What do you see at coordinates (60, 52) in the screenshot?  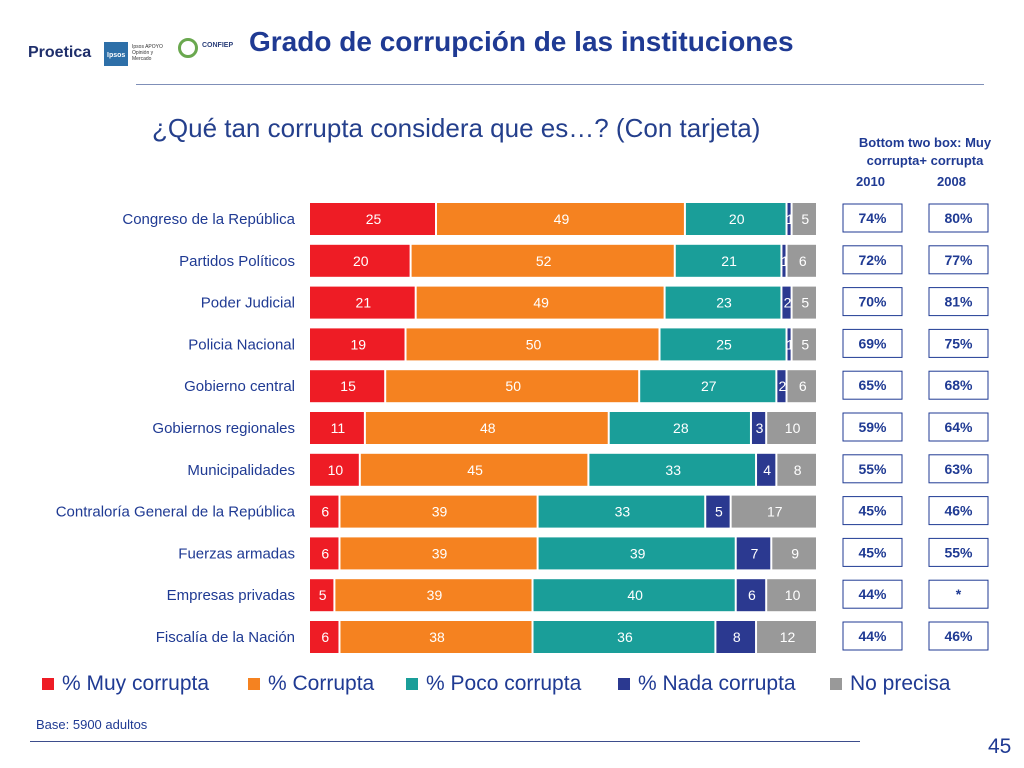 I see `proetica-logo: Proetica` at bounding box center [60, 52].